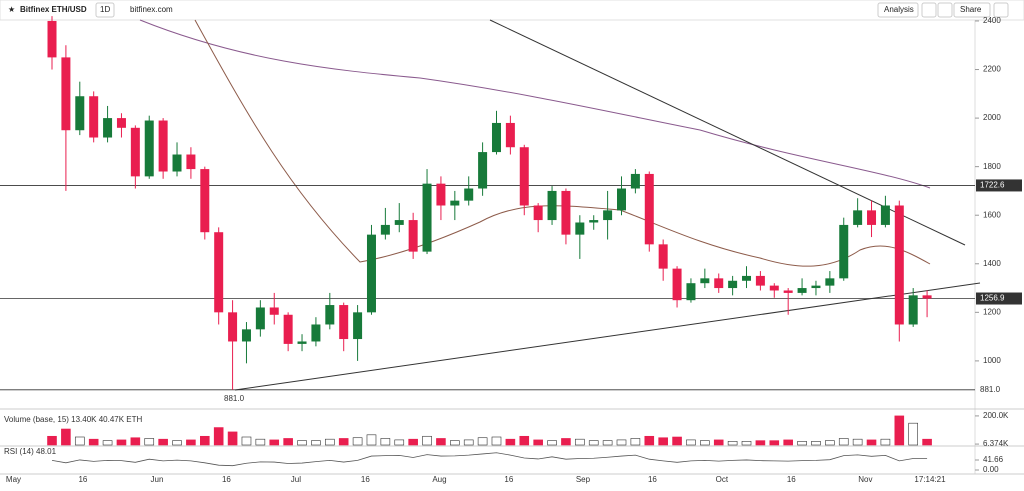 The width and height of the screenshot is (1024, 491). I want to click on level-label-box, so click(999, 185).